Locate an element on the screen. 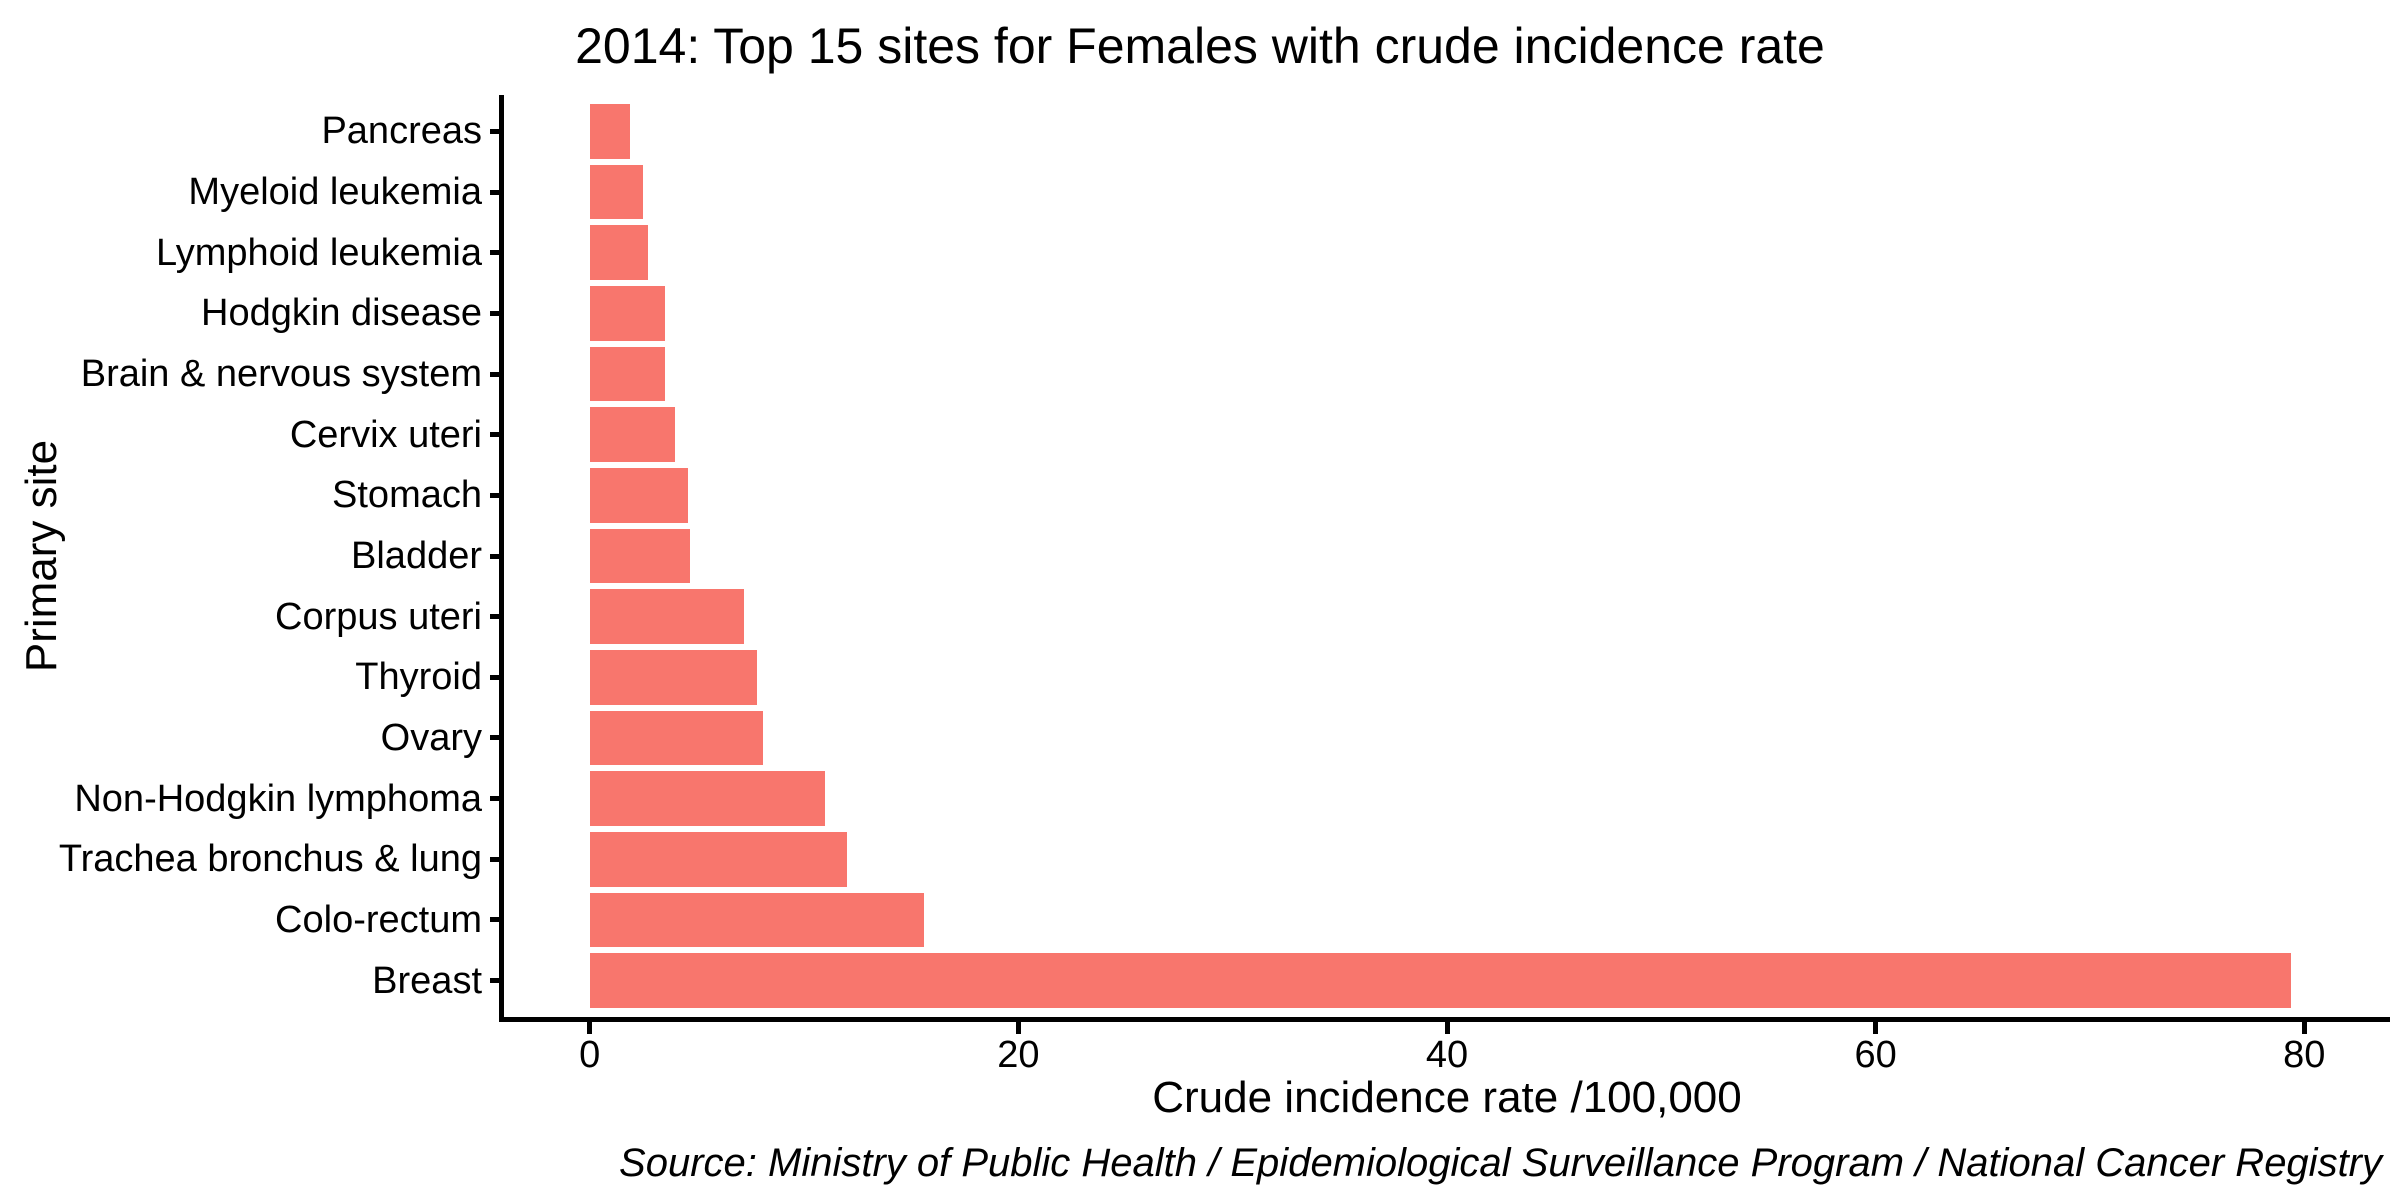  y-tick-label-myeloid-leukemia: Myeloid leukemia is located at coordinates (335, 192).